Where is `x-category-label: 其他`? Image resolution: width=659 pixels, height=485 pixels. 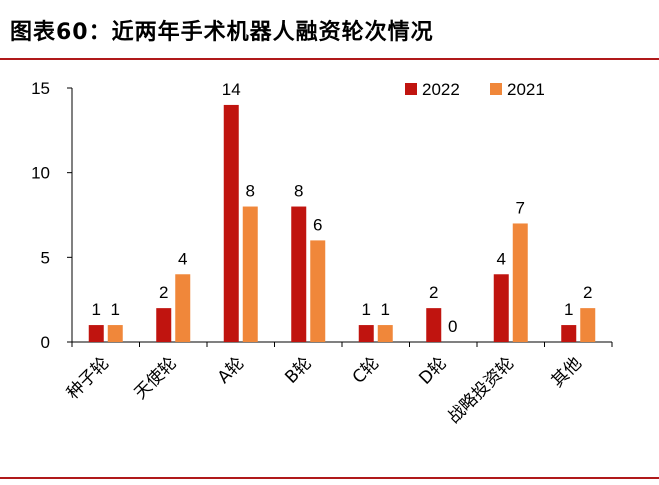 x-category-label: 其他 is located at coordinates (567, 372).